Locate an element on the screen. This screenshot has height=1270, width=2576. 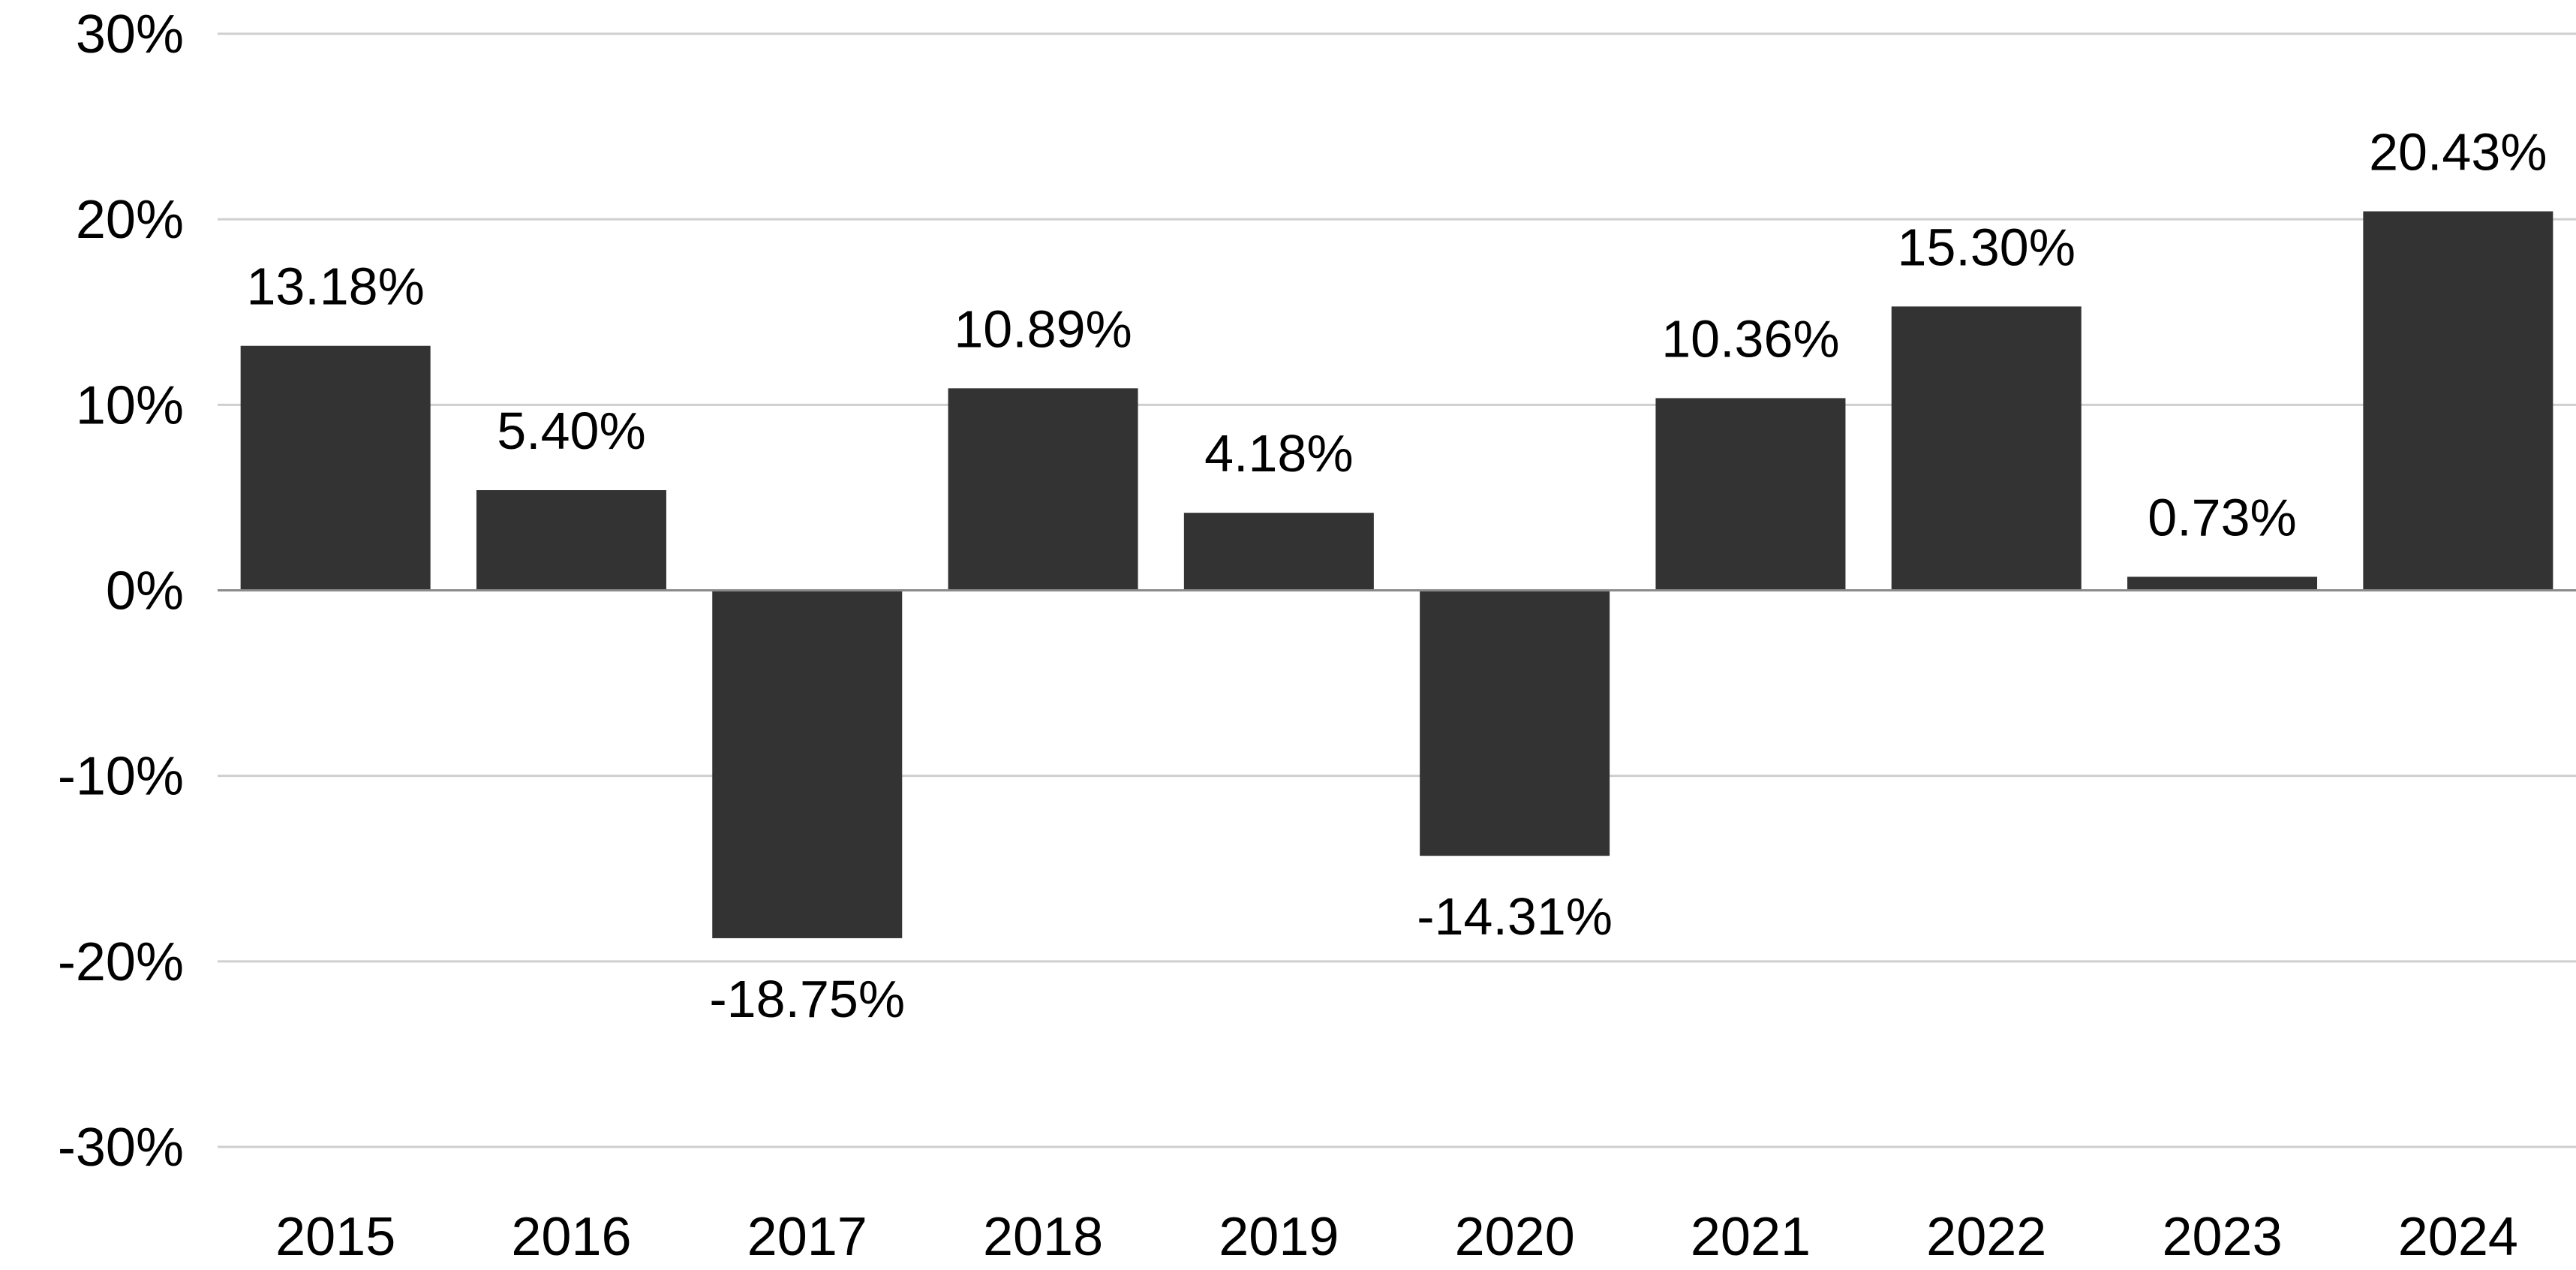
x-tick-label: 2018 is located at coordinates (1043, 1237).